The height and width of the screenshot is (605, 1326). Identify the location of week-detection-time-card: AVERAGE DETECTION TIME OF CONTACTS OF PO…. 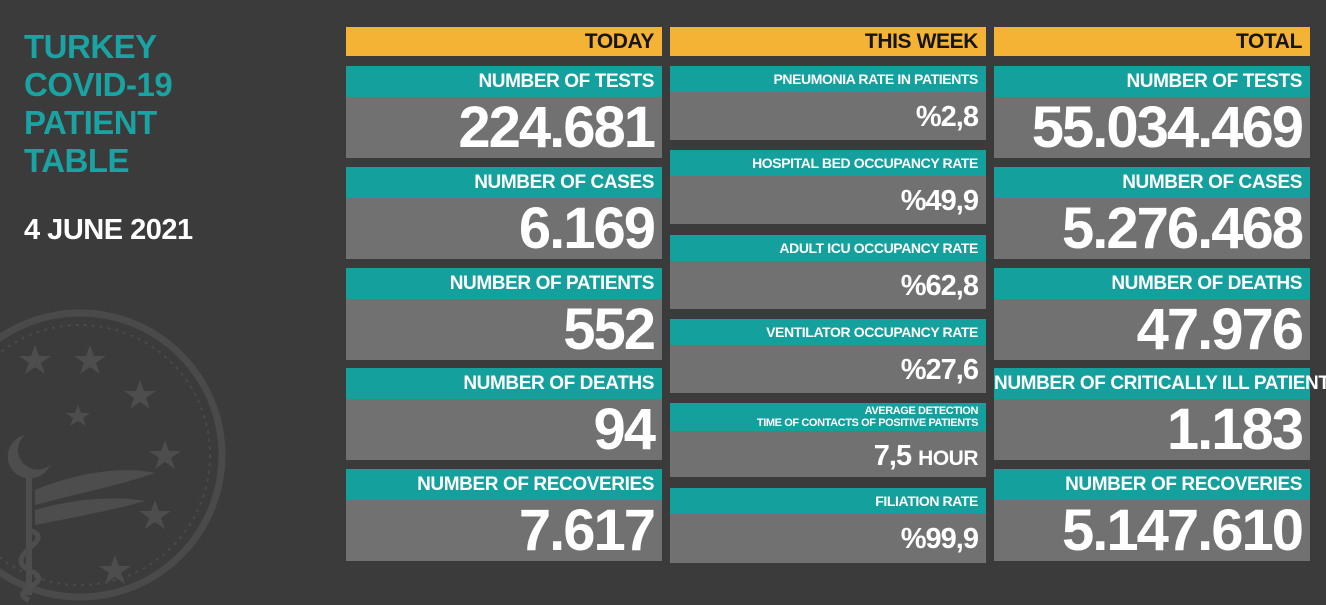
(828, 440).